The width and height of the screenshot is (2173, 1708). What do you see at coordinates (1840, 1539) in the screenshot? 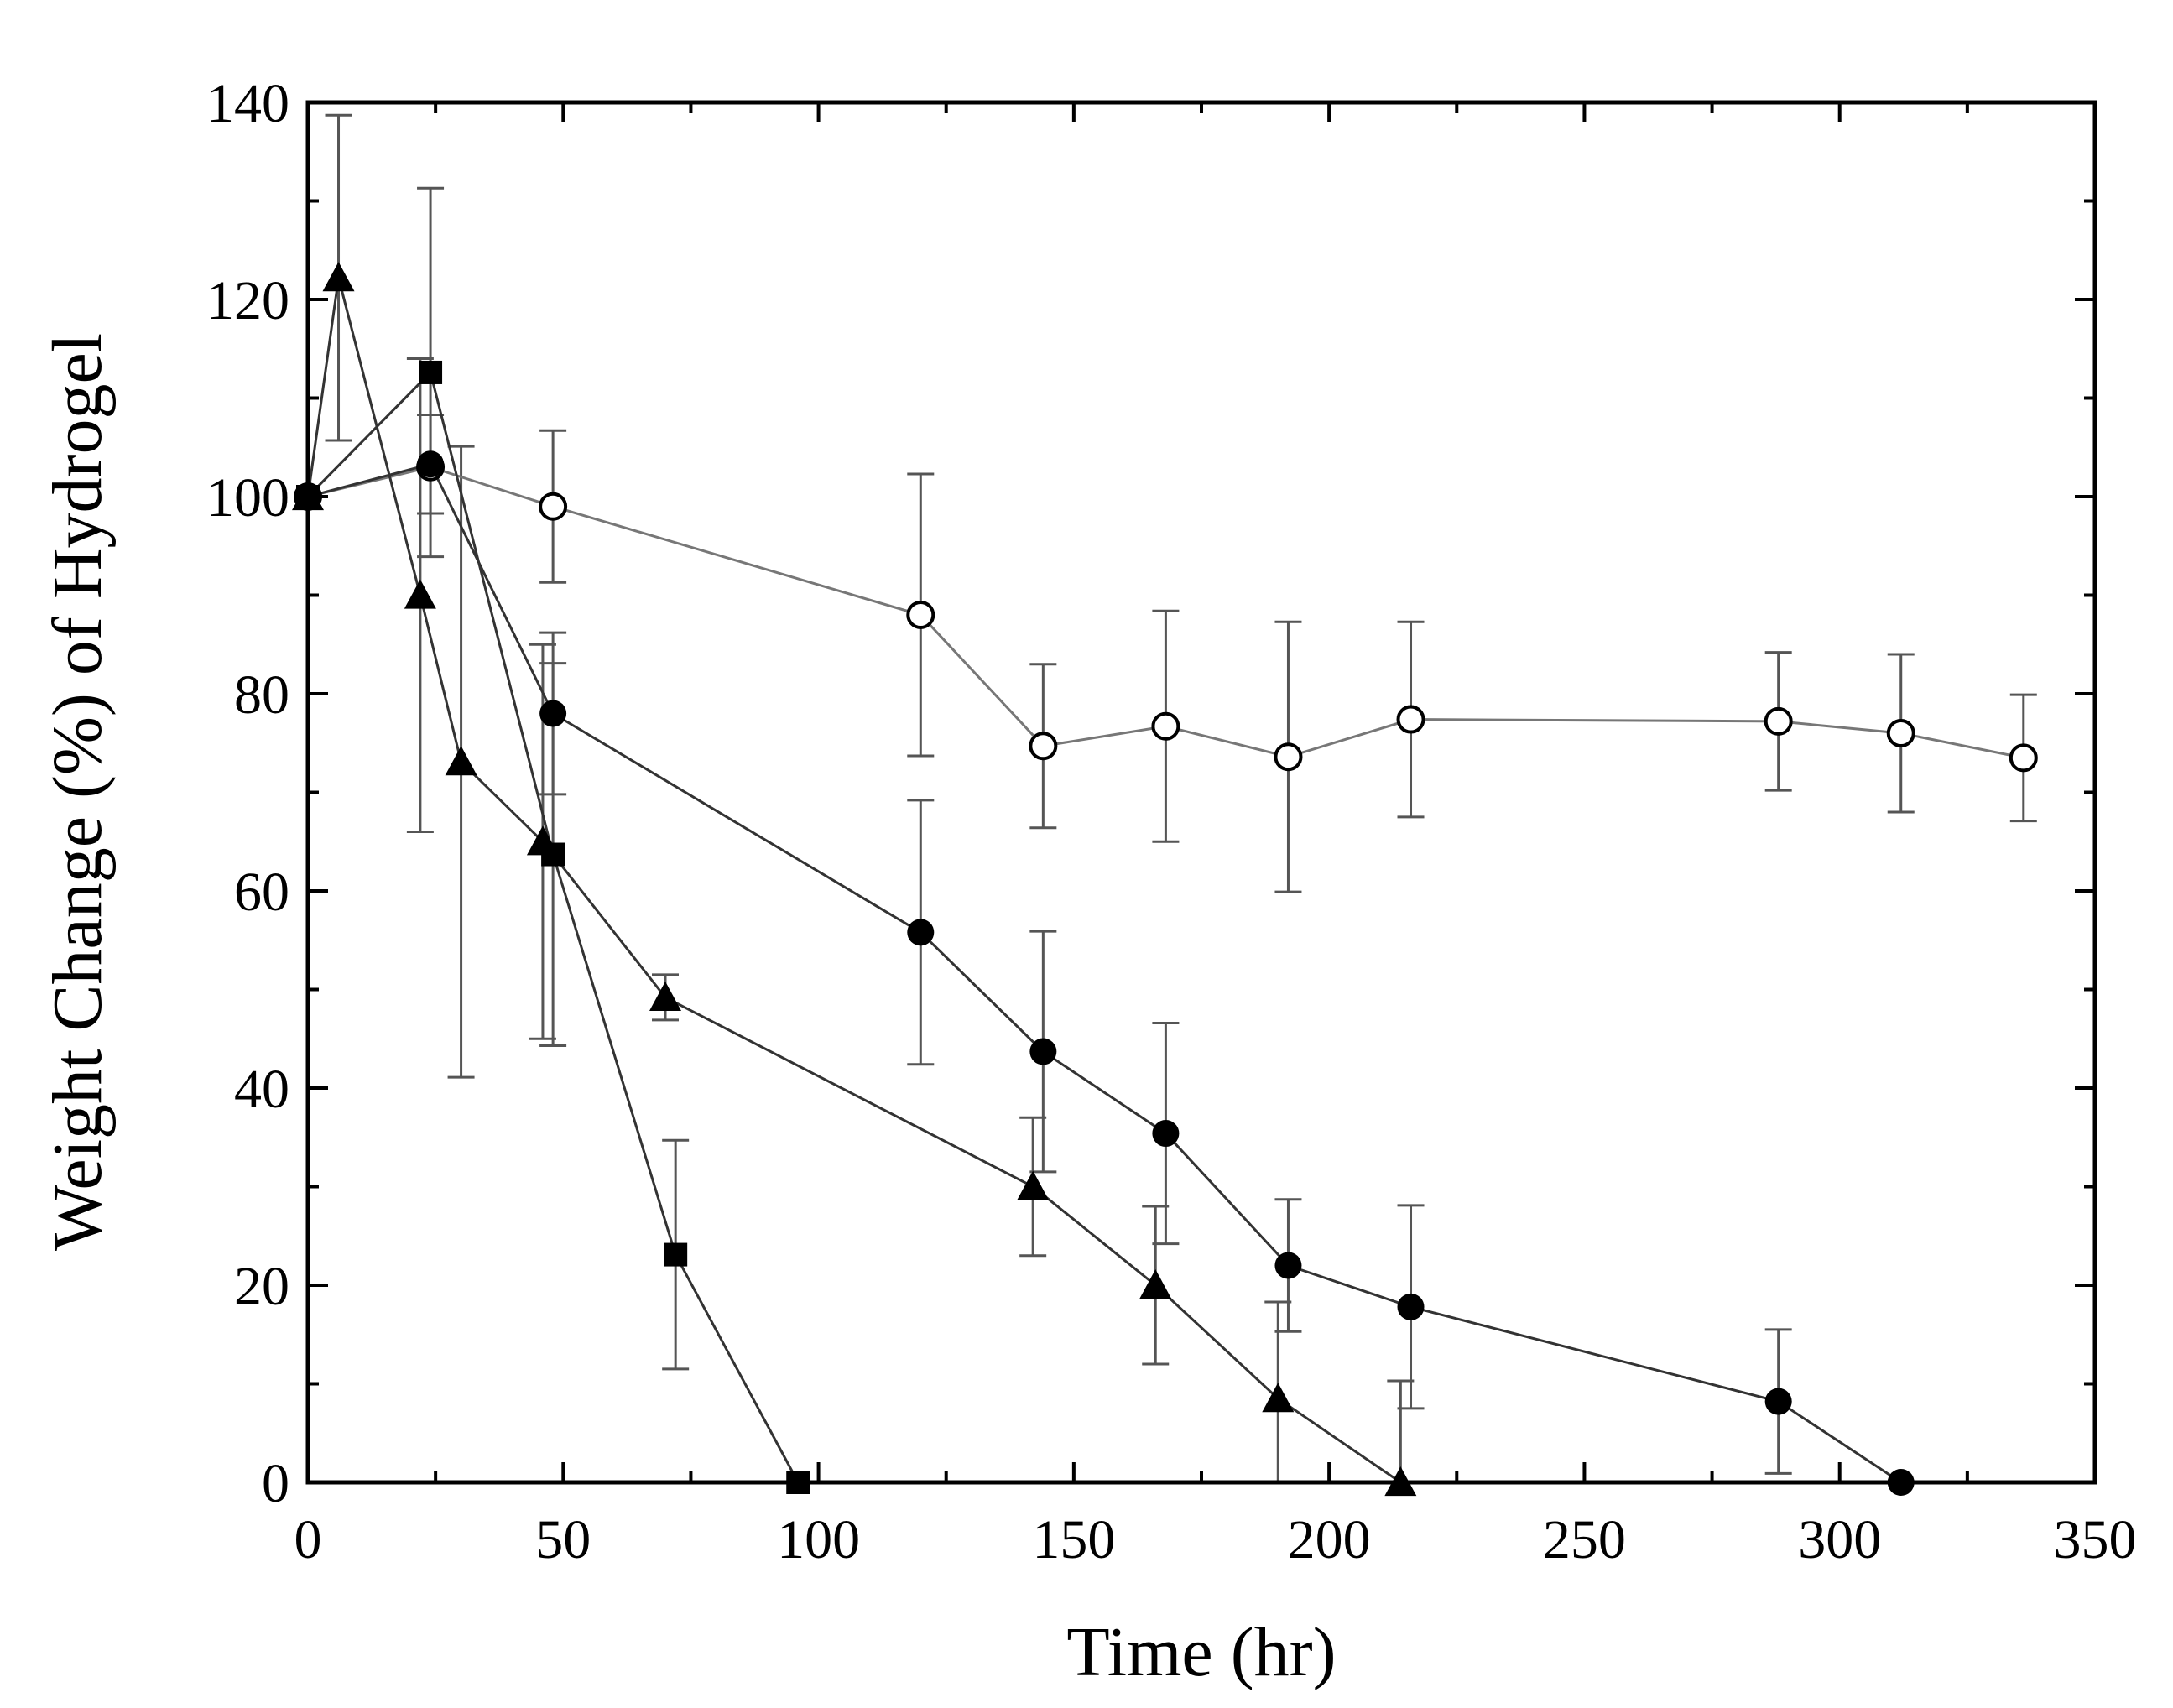
I see `x-tick-label: 300` at bounding box center [1840, 1539].